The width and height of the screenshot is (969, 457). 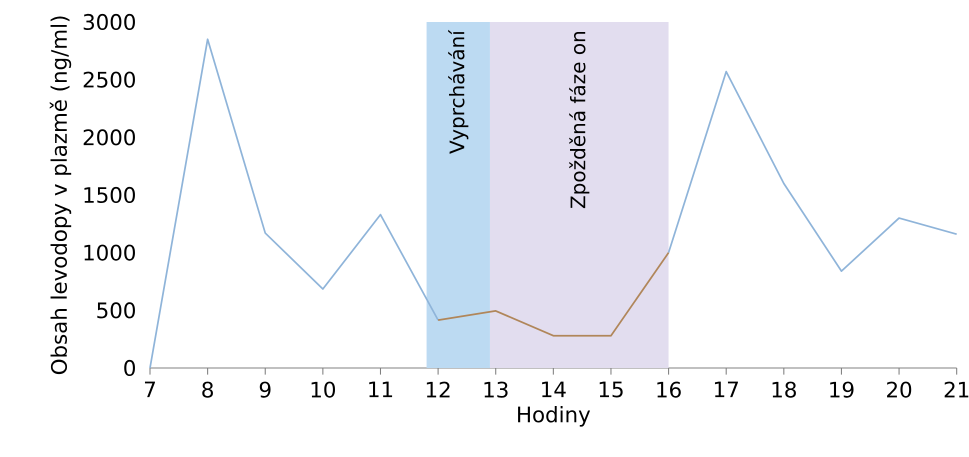 What do you see at coordinates (554, 390) in the screenshot?
I see `x-tick-label: 14` at bounding box center [554, 390].